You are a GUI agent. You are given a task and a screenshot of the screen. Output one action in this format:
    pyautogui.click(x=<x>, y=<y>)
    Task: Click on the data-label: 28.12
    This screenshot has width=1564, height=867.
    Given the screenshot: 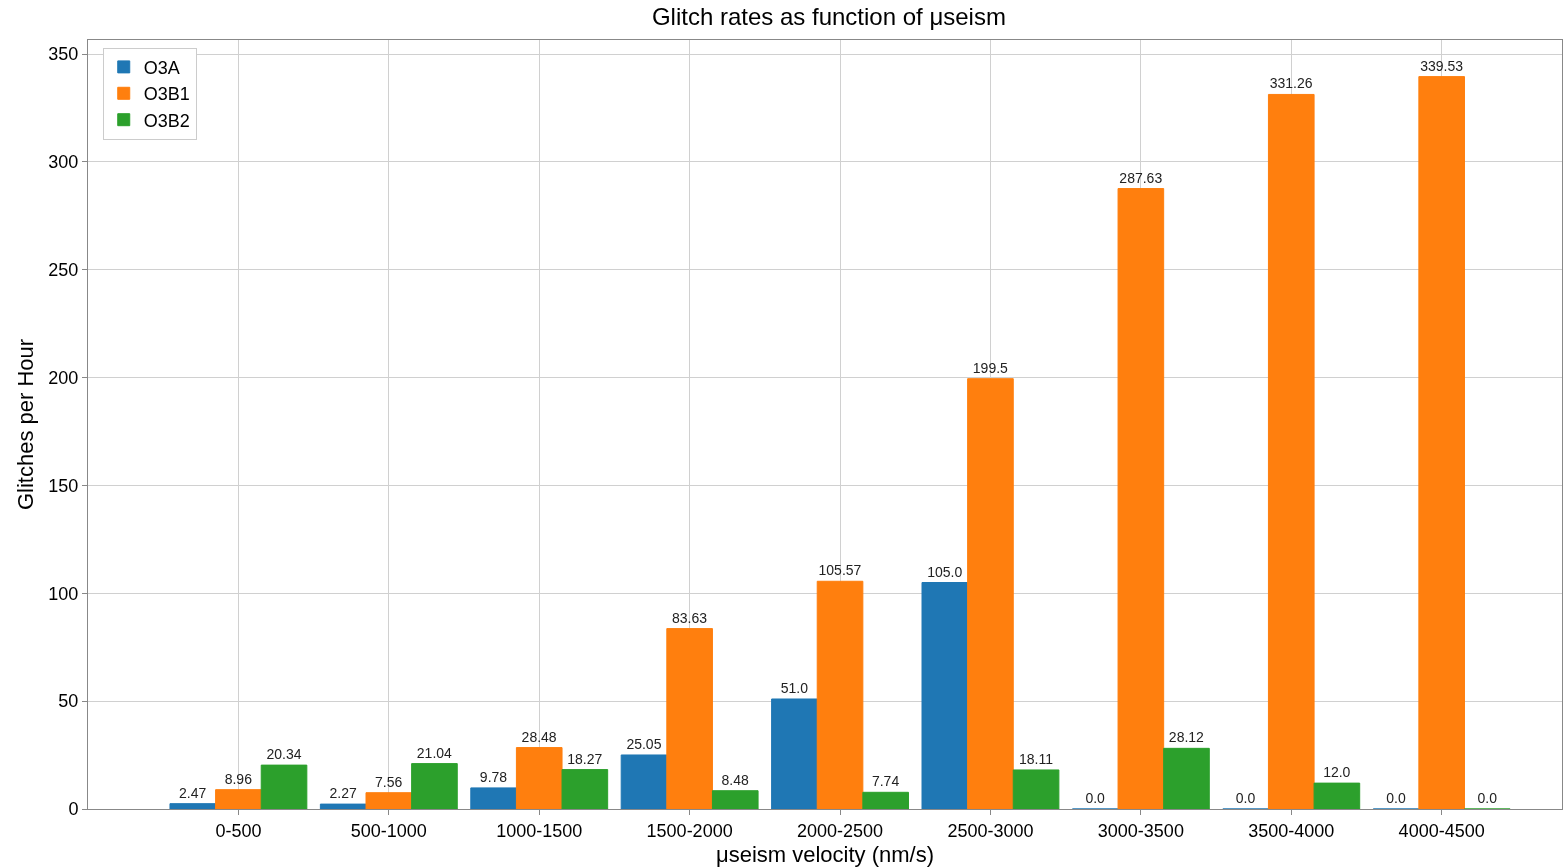 What is the action you would take?
    pyautogui.click(x=1186, y=737)
    